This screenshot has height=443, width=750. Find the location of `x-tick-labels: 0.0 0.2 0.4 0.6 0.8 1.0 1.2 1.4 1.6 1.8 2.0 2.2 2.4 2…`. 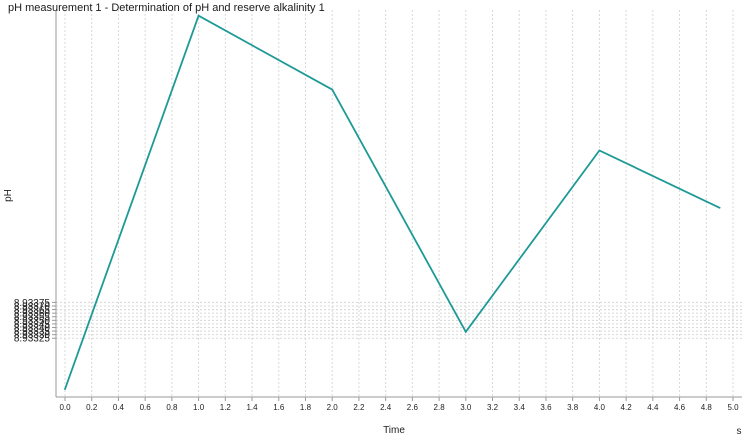

x-tick-labels: 0.0 0.2 0.4 0.6 0.8 1.0 1.2 1.4 1.6 1.8 2.0 2.2 2.4 2… is located at coordinates (399, 407).